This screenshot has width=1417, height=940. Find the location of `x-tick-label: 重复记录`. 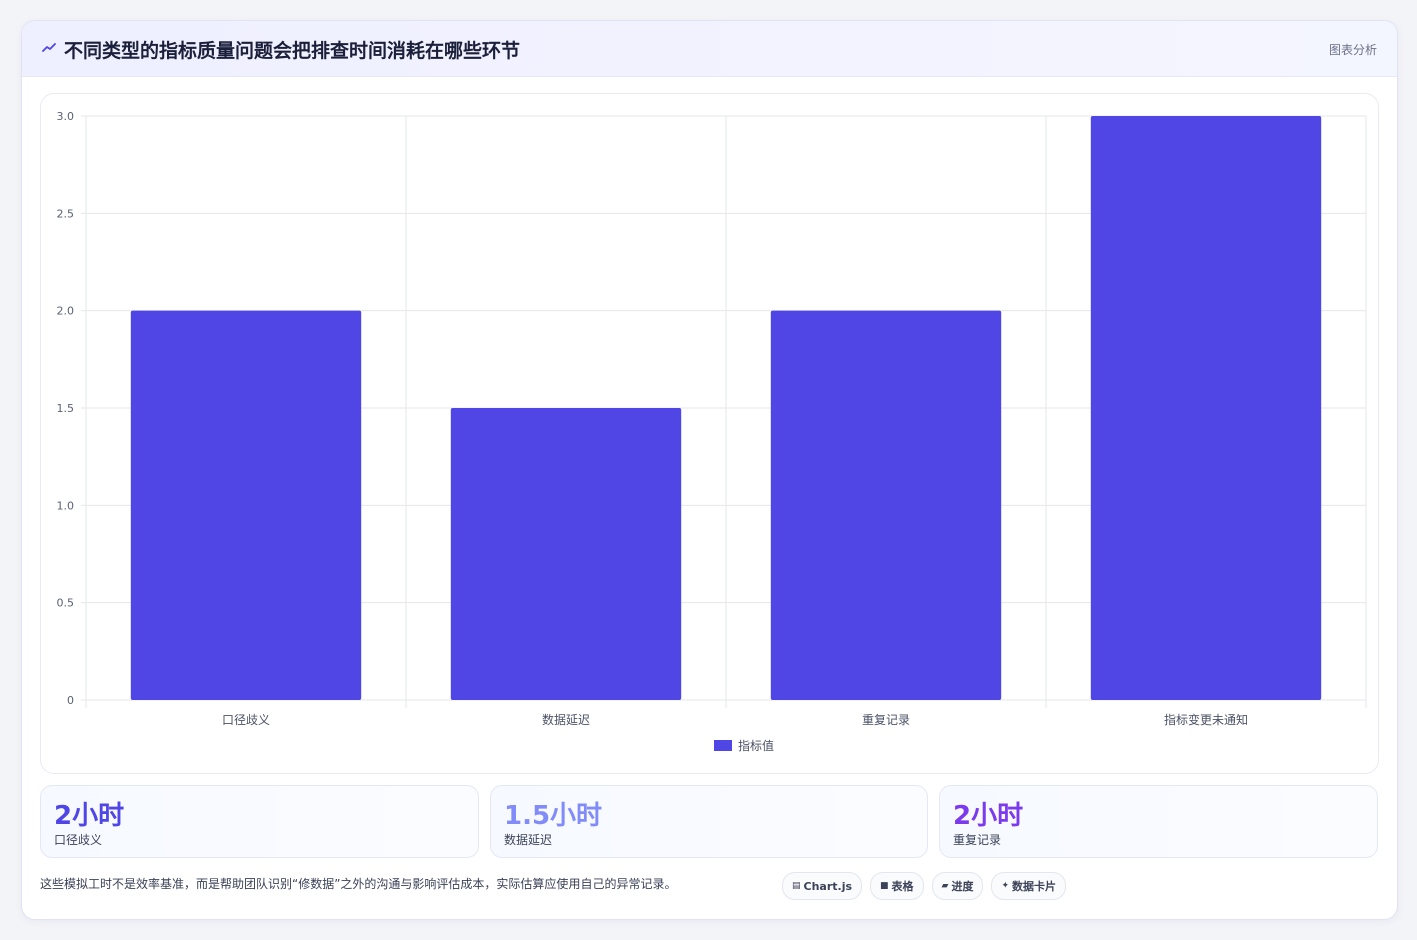

x-tick-label: 重复记录 is located at coordinates (886, 720).